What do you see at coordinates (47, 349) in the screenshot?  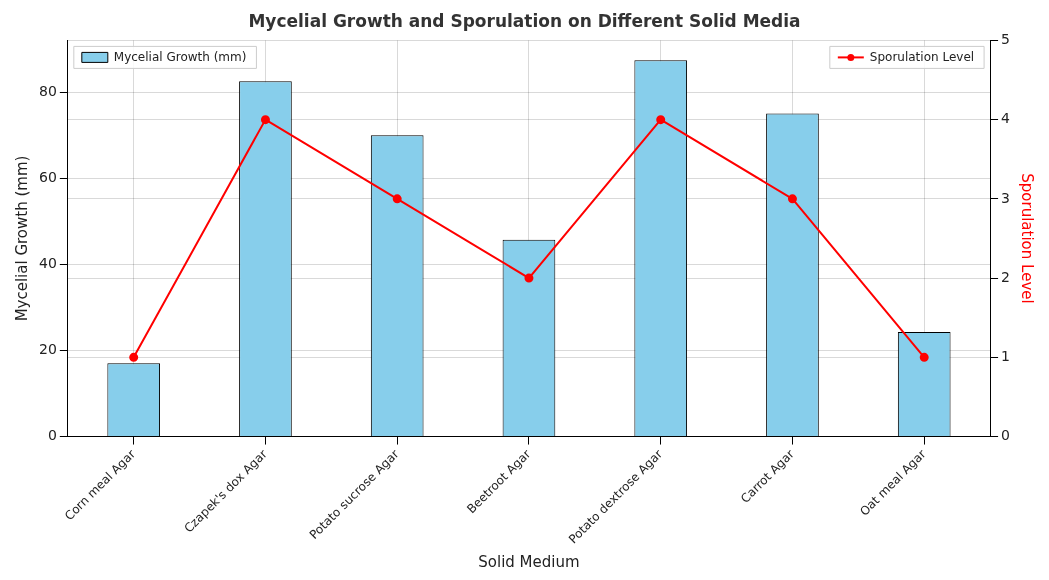 I see `y-tick-label: 20` at bounding box center [47, 349].